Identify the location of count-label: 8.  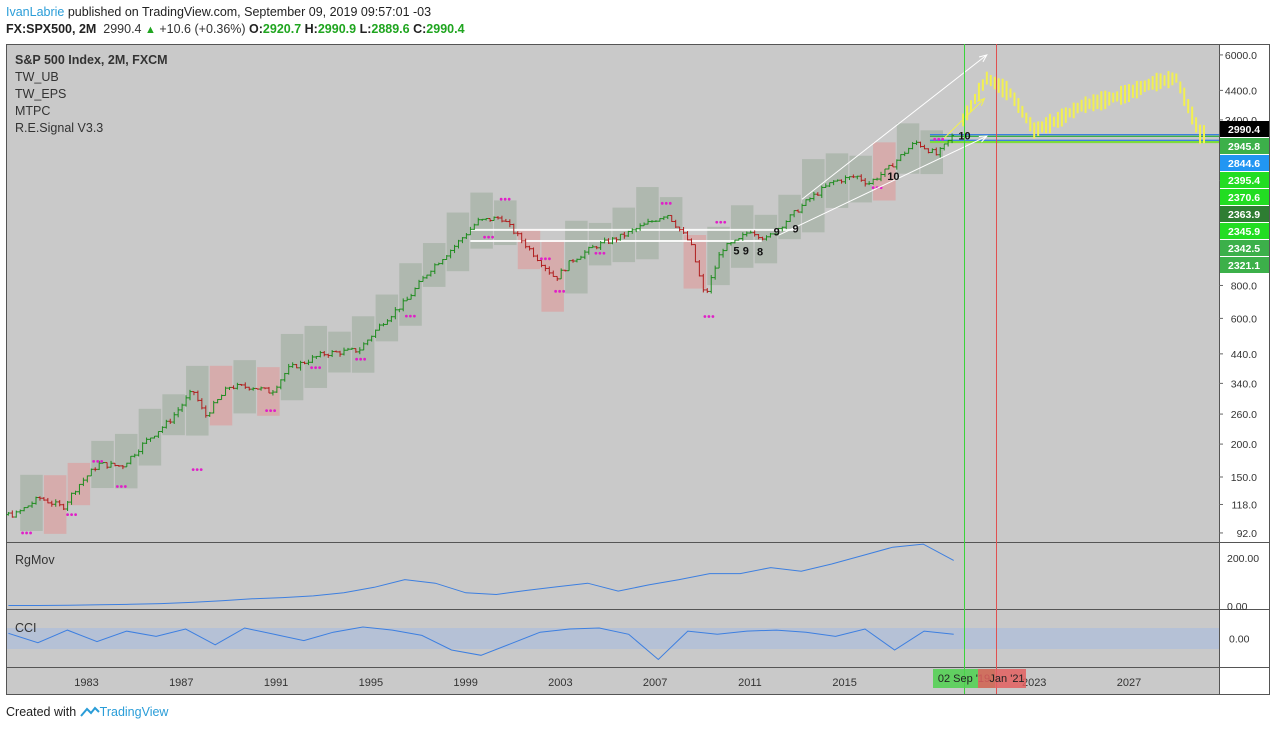
(760, 252).